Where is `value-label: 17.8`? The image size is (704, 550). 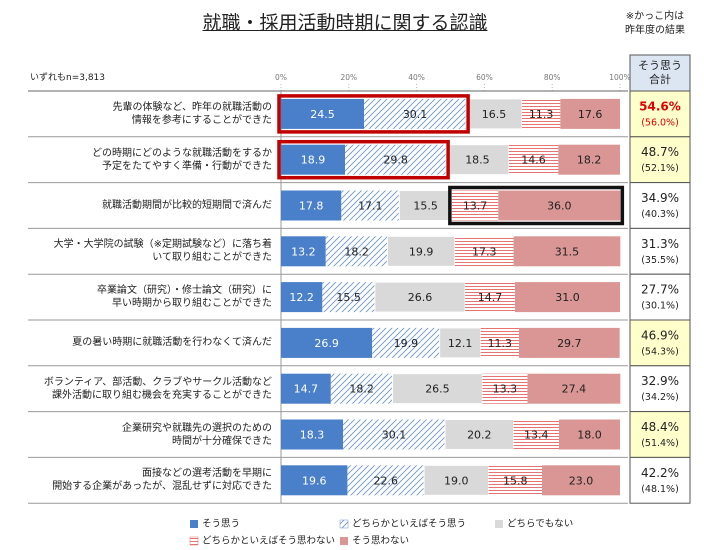
value-label: 17.8 is located at coordinates (311, 206).